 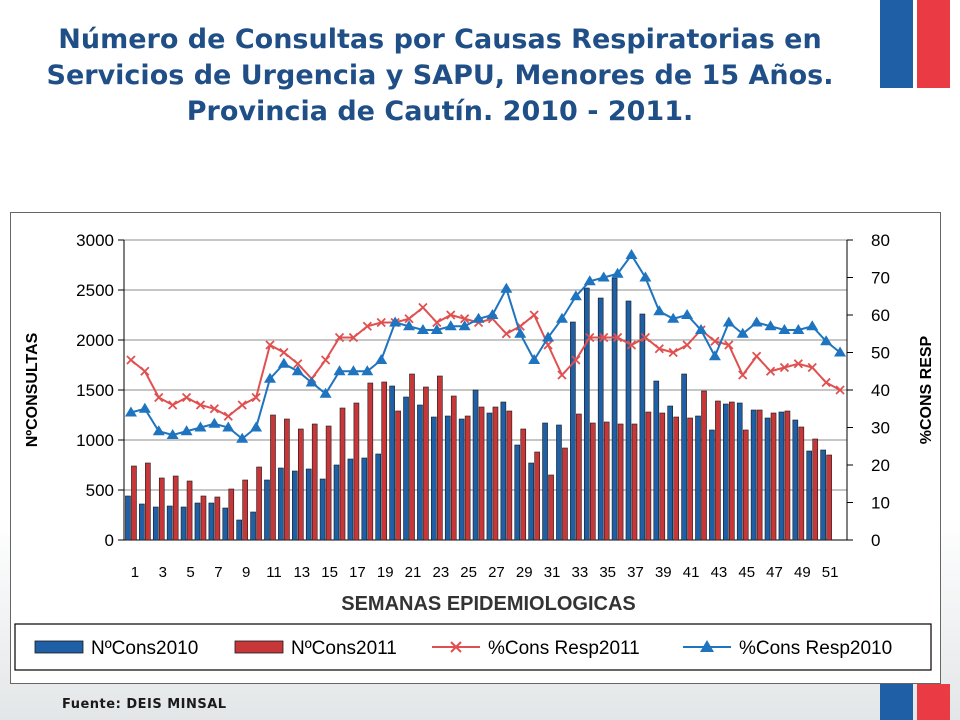 What do you see at coordinates (880, 278) in the screenshot?
I see `y2-tick-label: 70` at bounding box center [880, 278].